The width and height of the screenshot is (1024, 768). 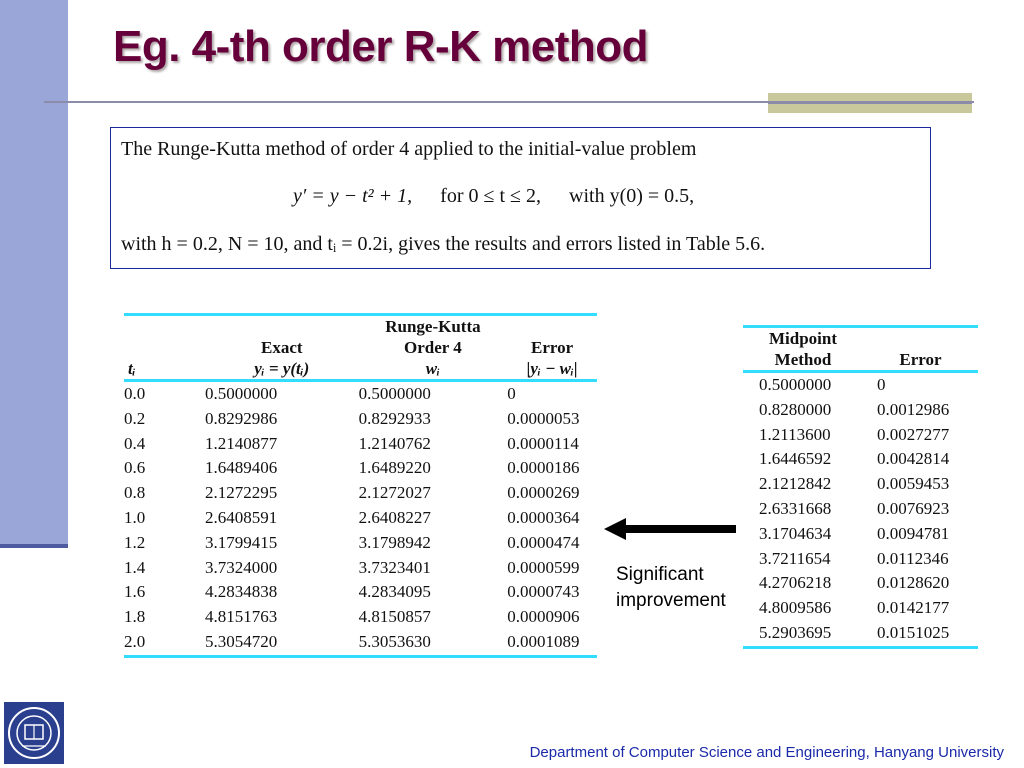 I want to click on table-row: 1.4 3.7324000 3.7323401 0.0000599, so click(x=360, y=568).